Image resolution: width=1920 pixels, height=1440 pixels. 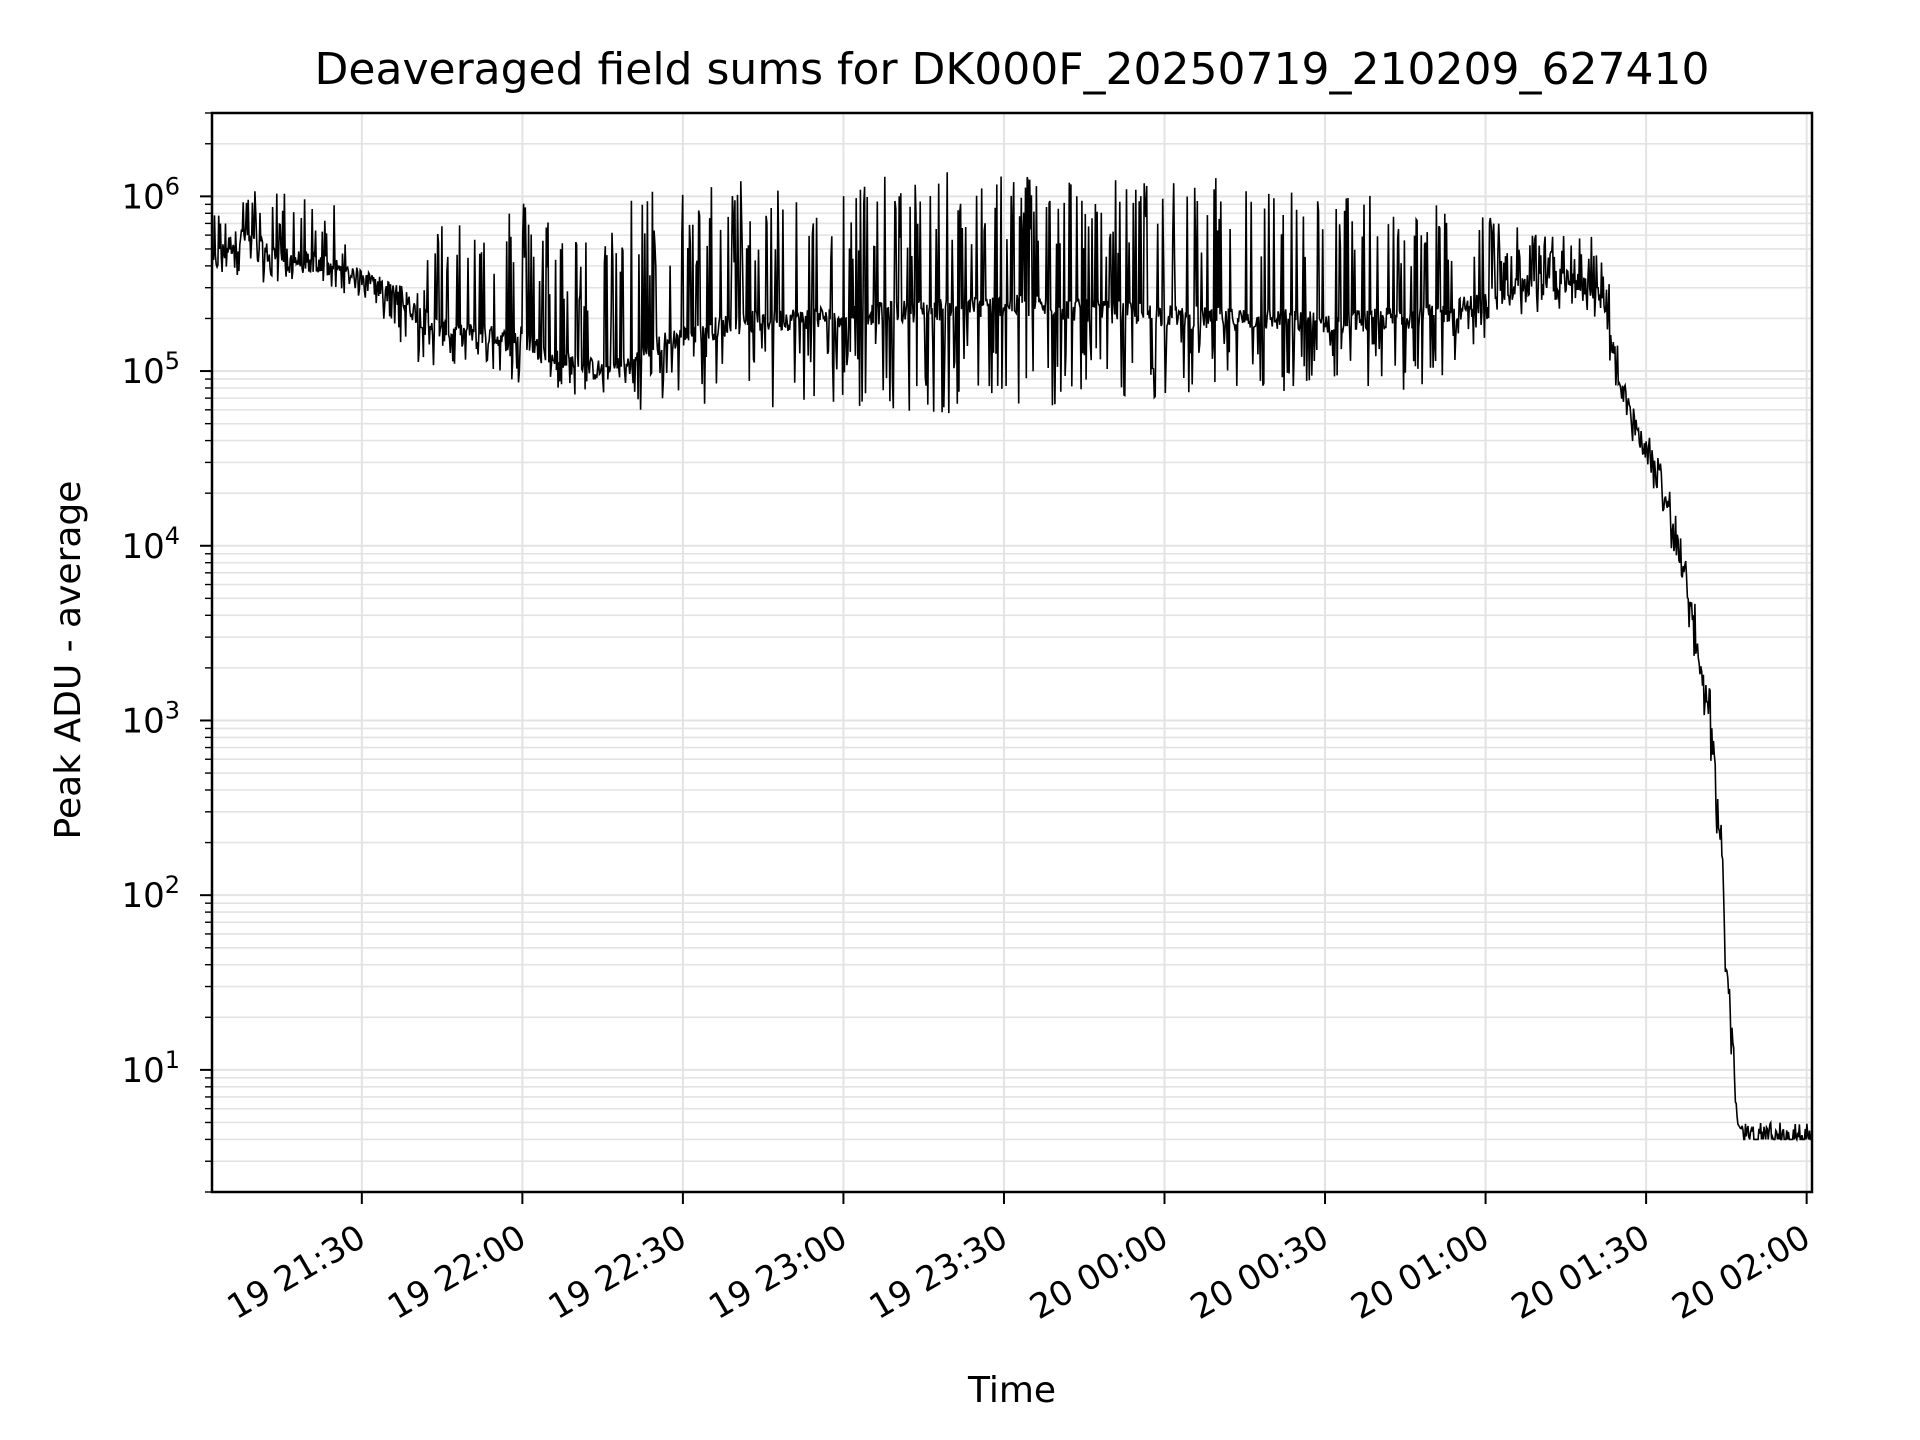 I want to click on y-tick-exponent: 2, so click(x=172, y=885).